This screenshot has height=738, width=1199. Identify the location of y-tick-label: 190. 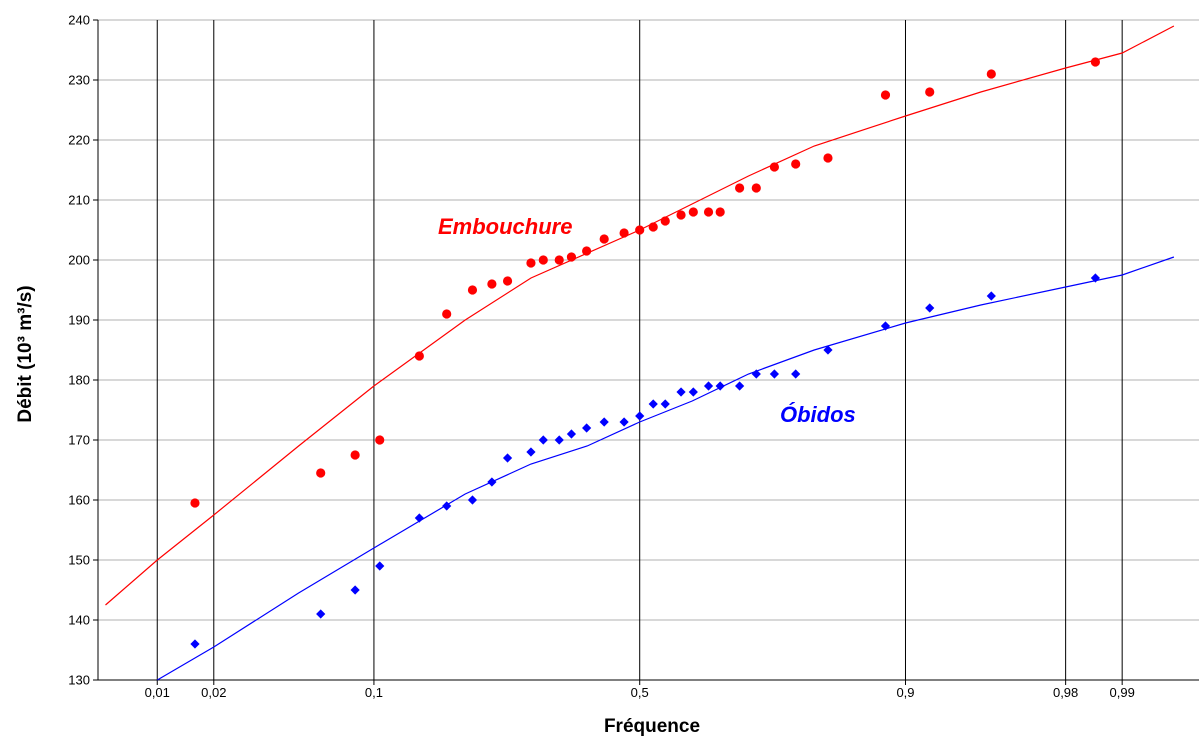
(79, 320).